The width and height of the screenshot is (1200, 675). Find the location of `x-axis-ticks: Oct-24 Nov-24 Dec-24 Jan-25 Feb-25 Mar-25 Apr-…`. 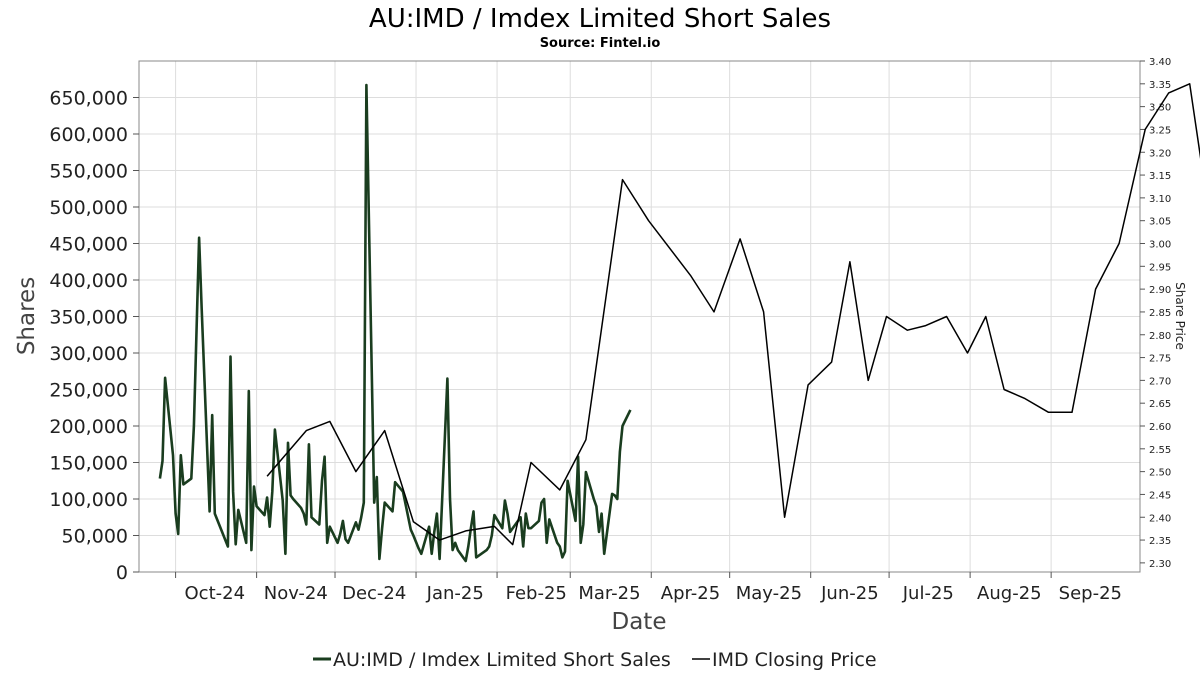

x-axis-ticks: Oct-24 Nov-24 Dec-24 Jan-25 Feb-25 Mar-25 Apr-… is located at coordinates (648, 588).